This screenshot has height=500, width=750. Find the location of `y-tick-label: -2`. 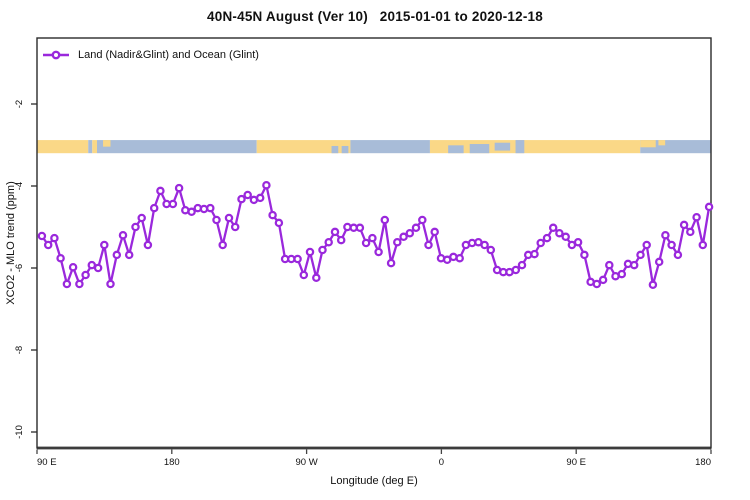

y-tick-label: -2 is located at coordinates (19, 104).